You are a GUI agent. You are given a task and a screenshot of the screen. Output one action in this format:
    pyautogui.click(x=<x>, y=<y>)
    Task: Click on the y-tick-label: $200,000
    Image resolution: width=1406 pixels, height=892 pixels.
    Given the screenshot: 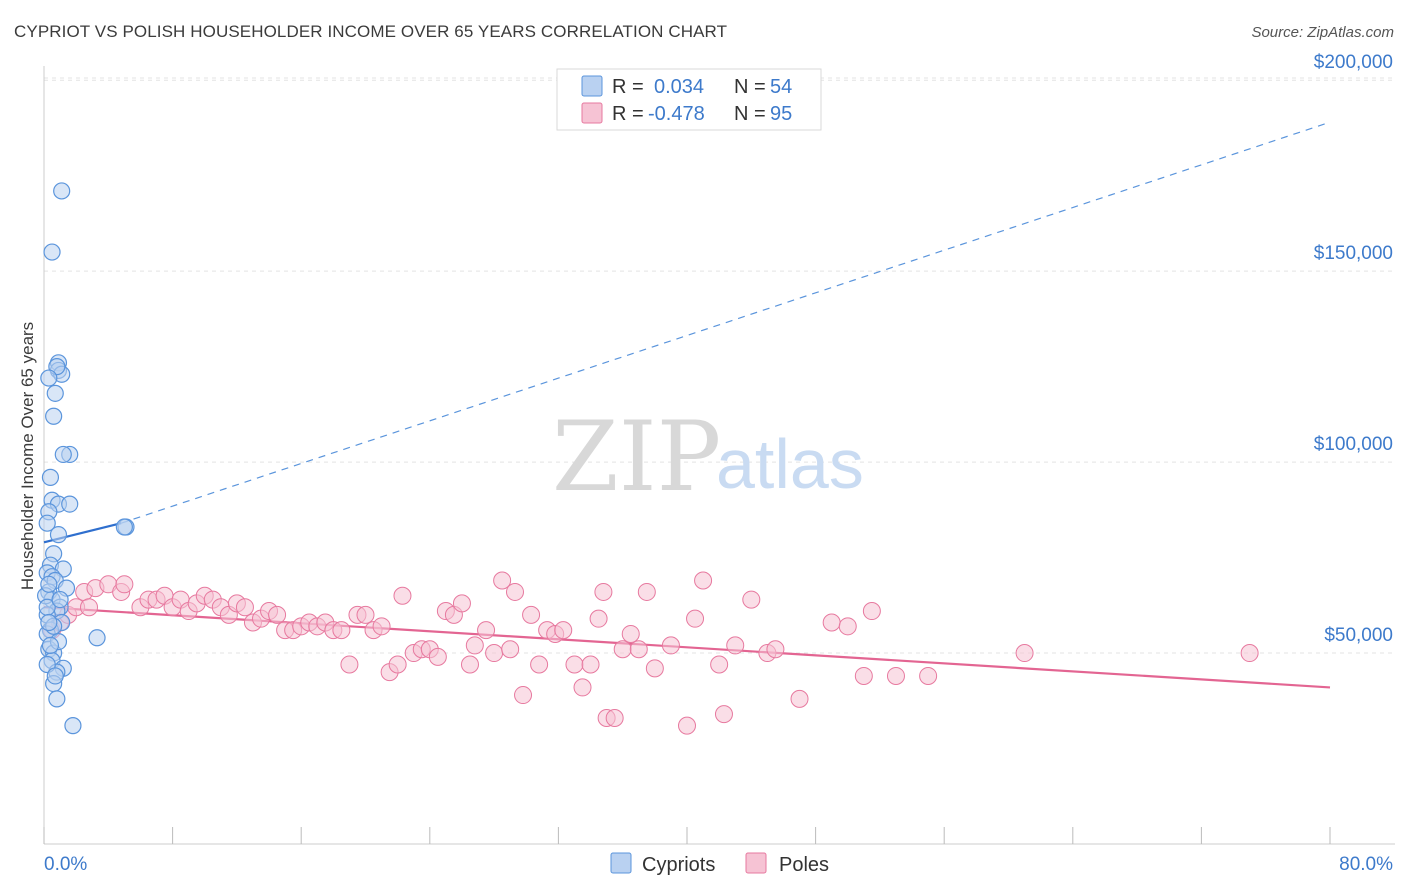 What is the action you would take?
    pyautogui.click(x=1353, y=62)
    